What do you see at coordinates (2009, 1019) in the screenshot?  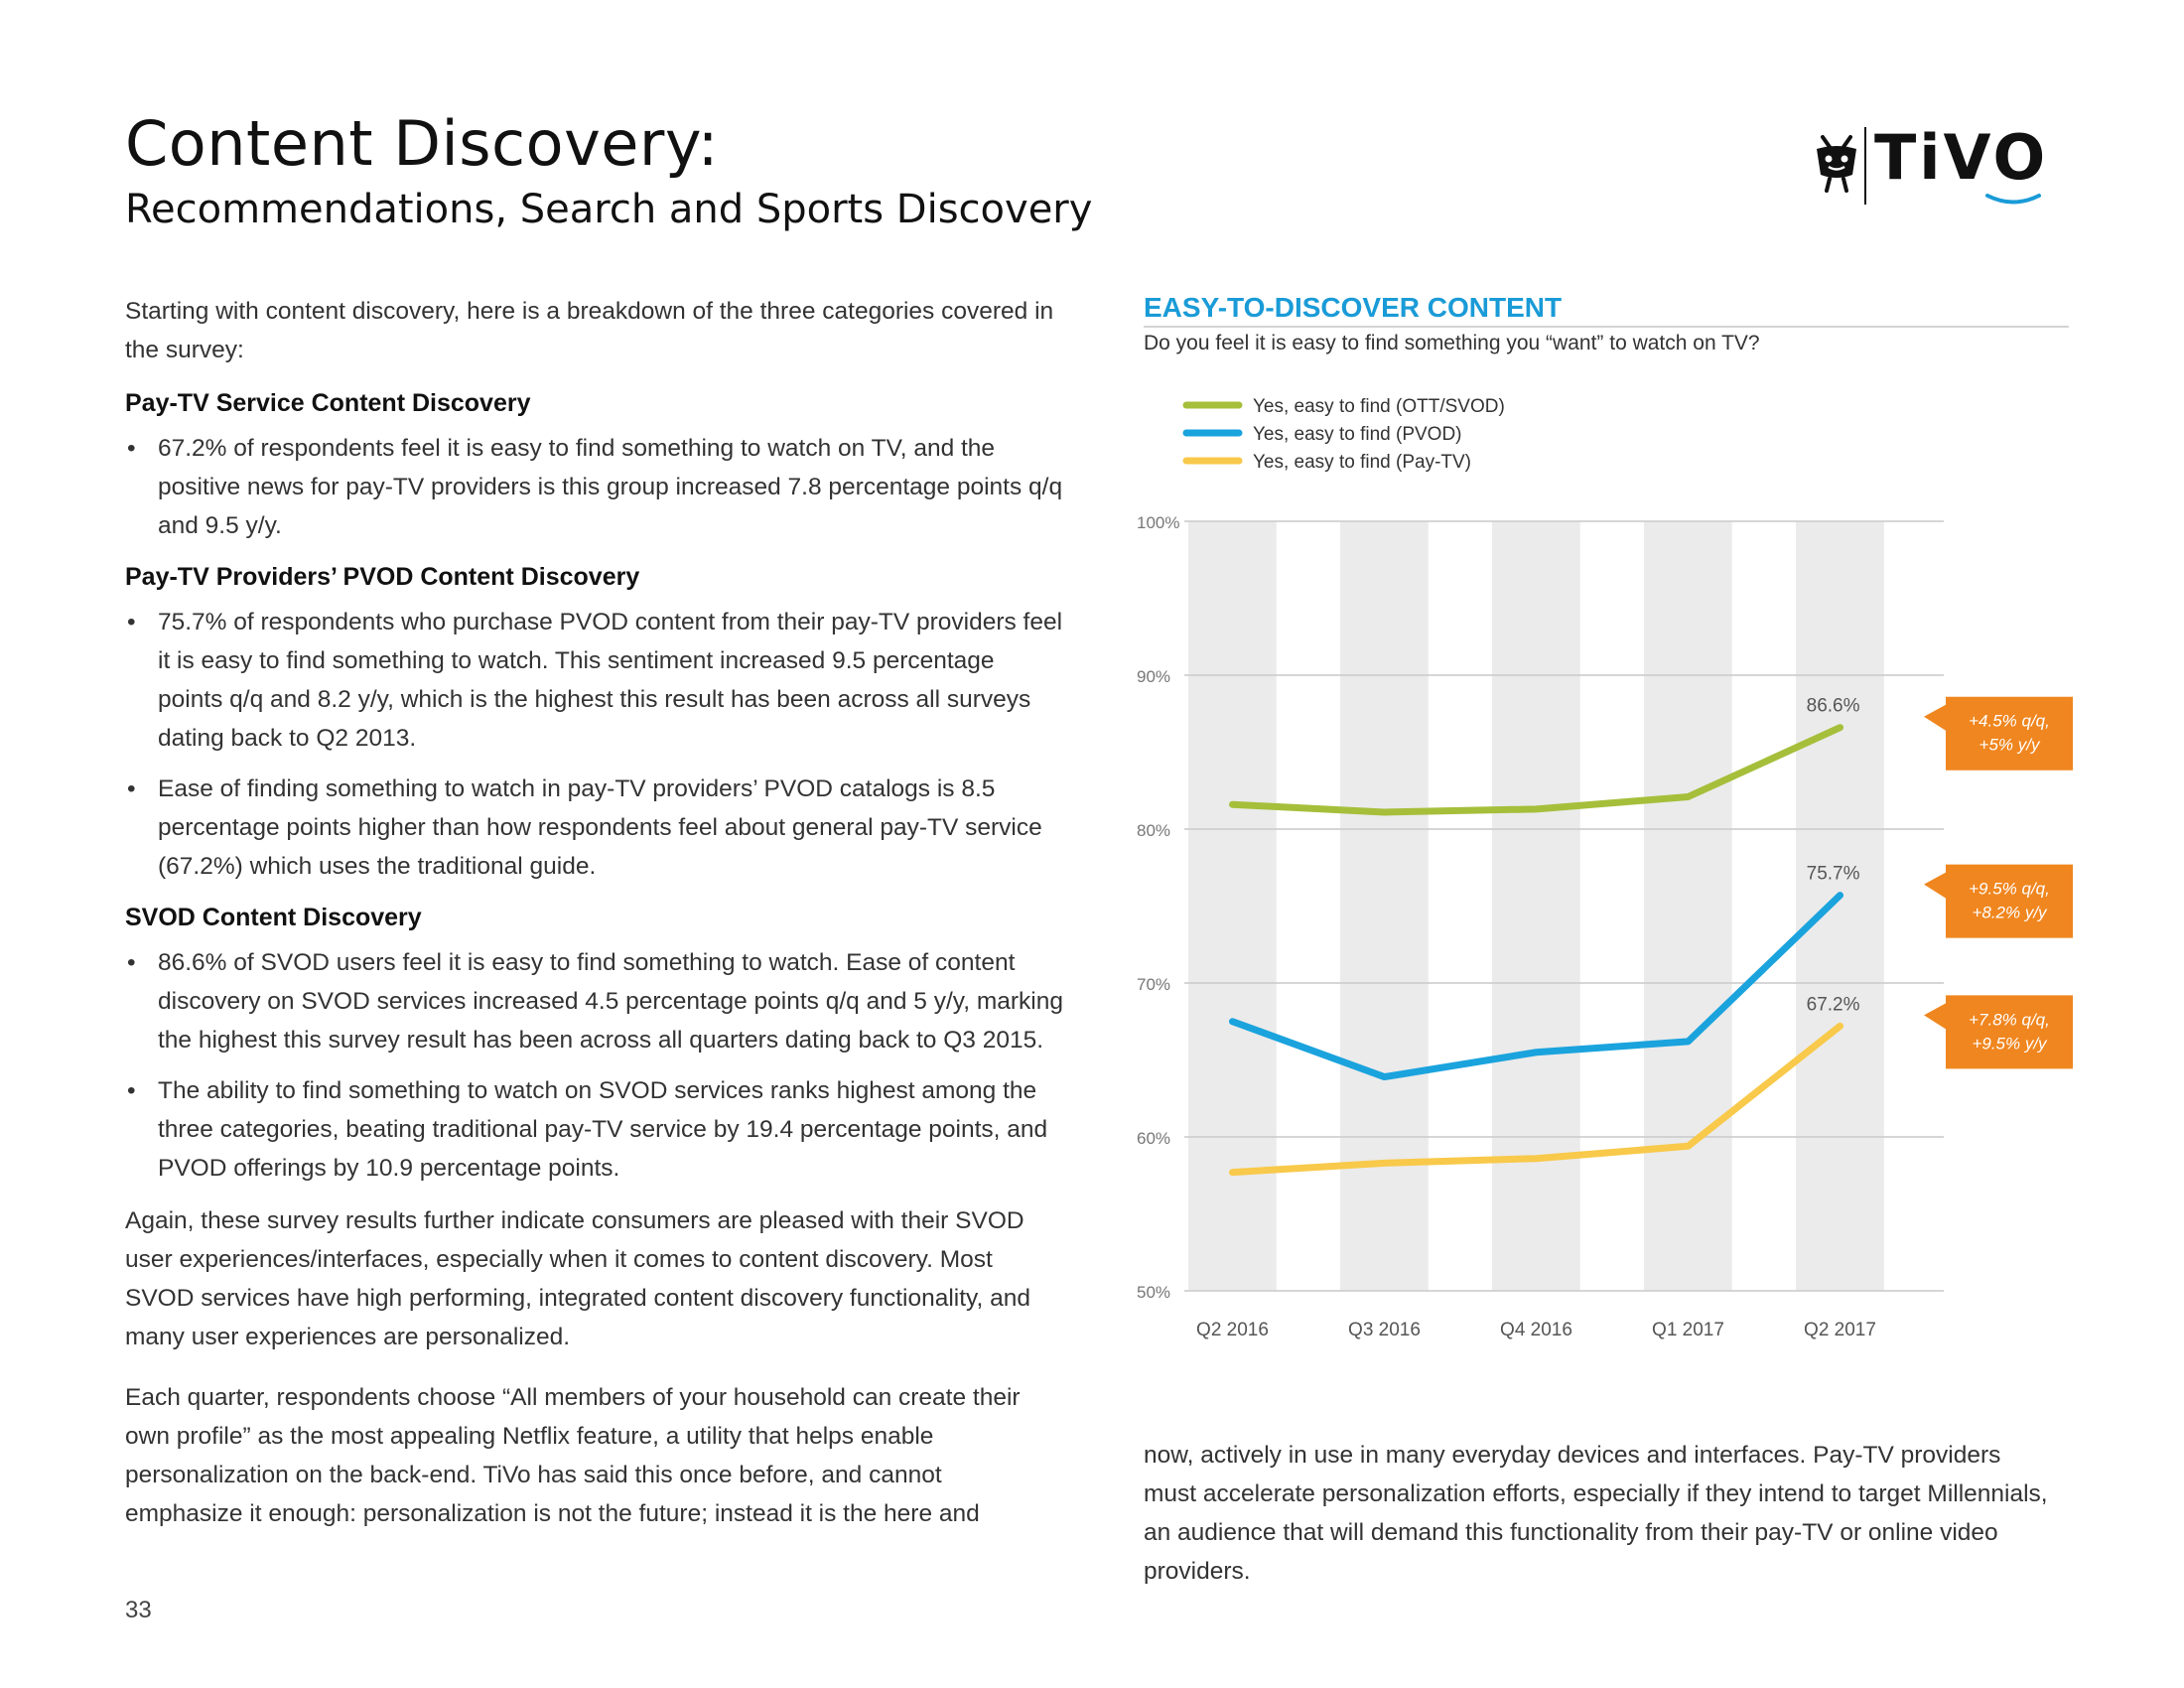 I see `callout-text: +7.8% q/q,` at bounding box center [2009, 1019].